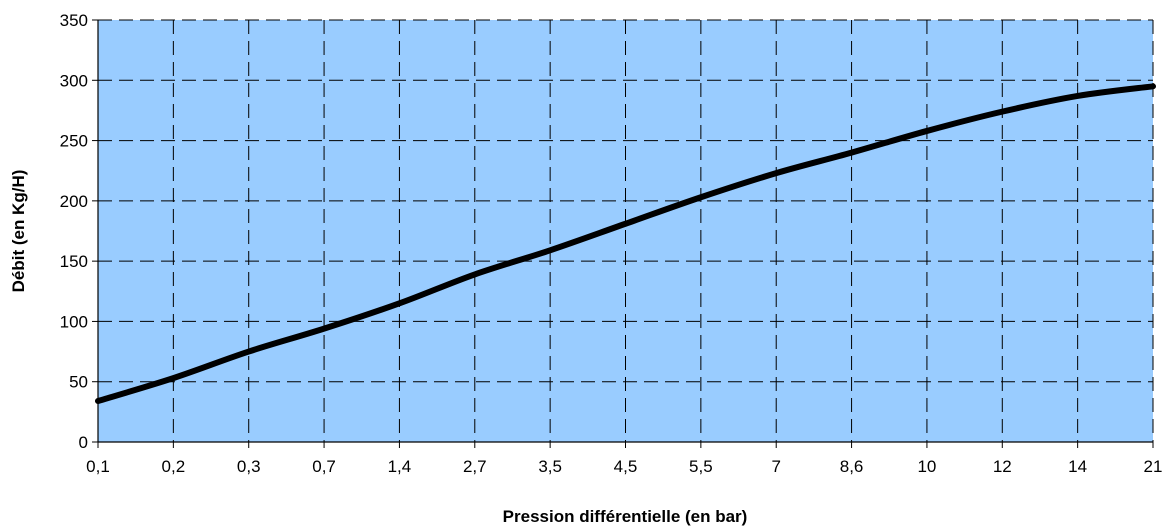  I want to click on x-tick-label: 14, so click(1077, 466).